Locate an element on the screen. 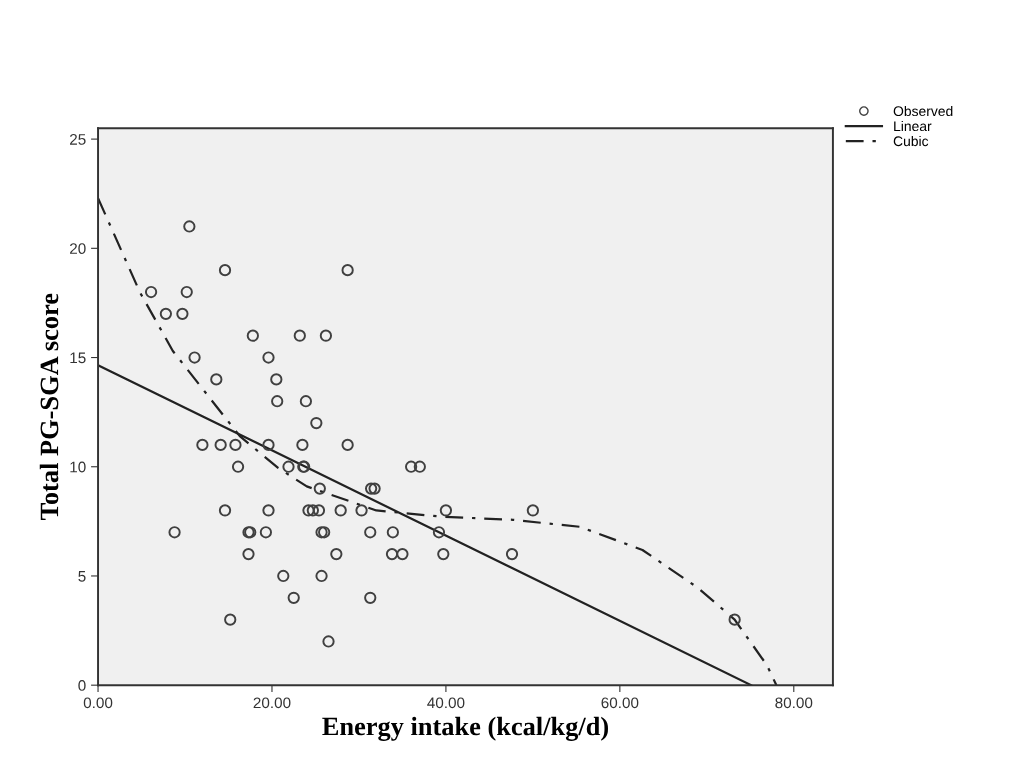 The image size is (1017, 763). x-axis-title: Energy intake (kcal/kg/d) is located at coordinates (465, 728).